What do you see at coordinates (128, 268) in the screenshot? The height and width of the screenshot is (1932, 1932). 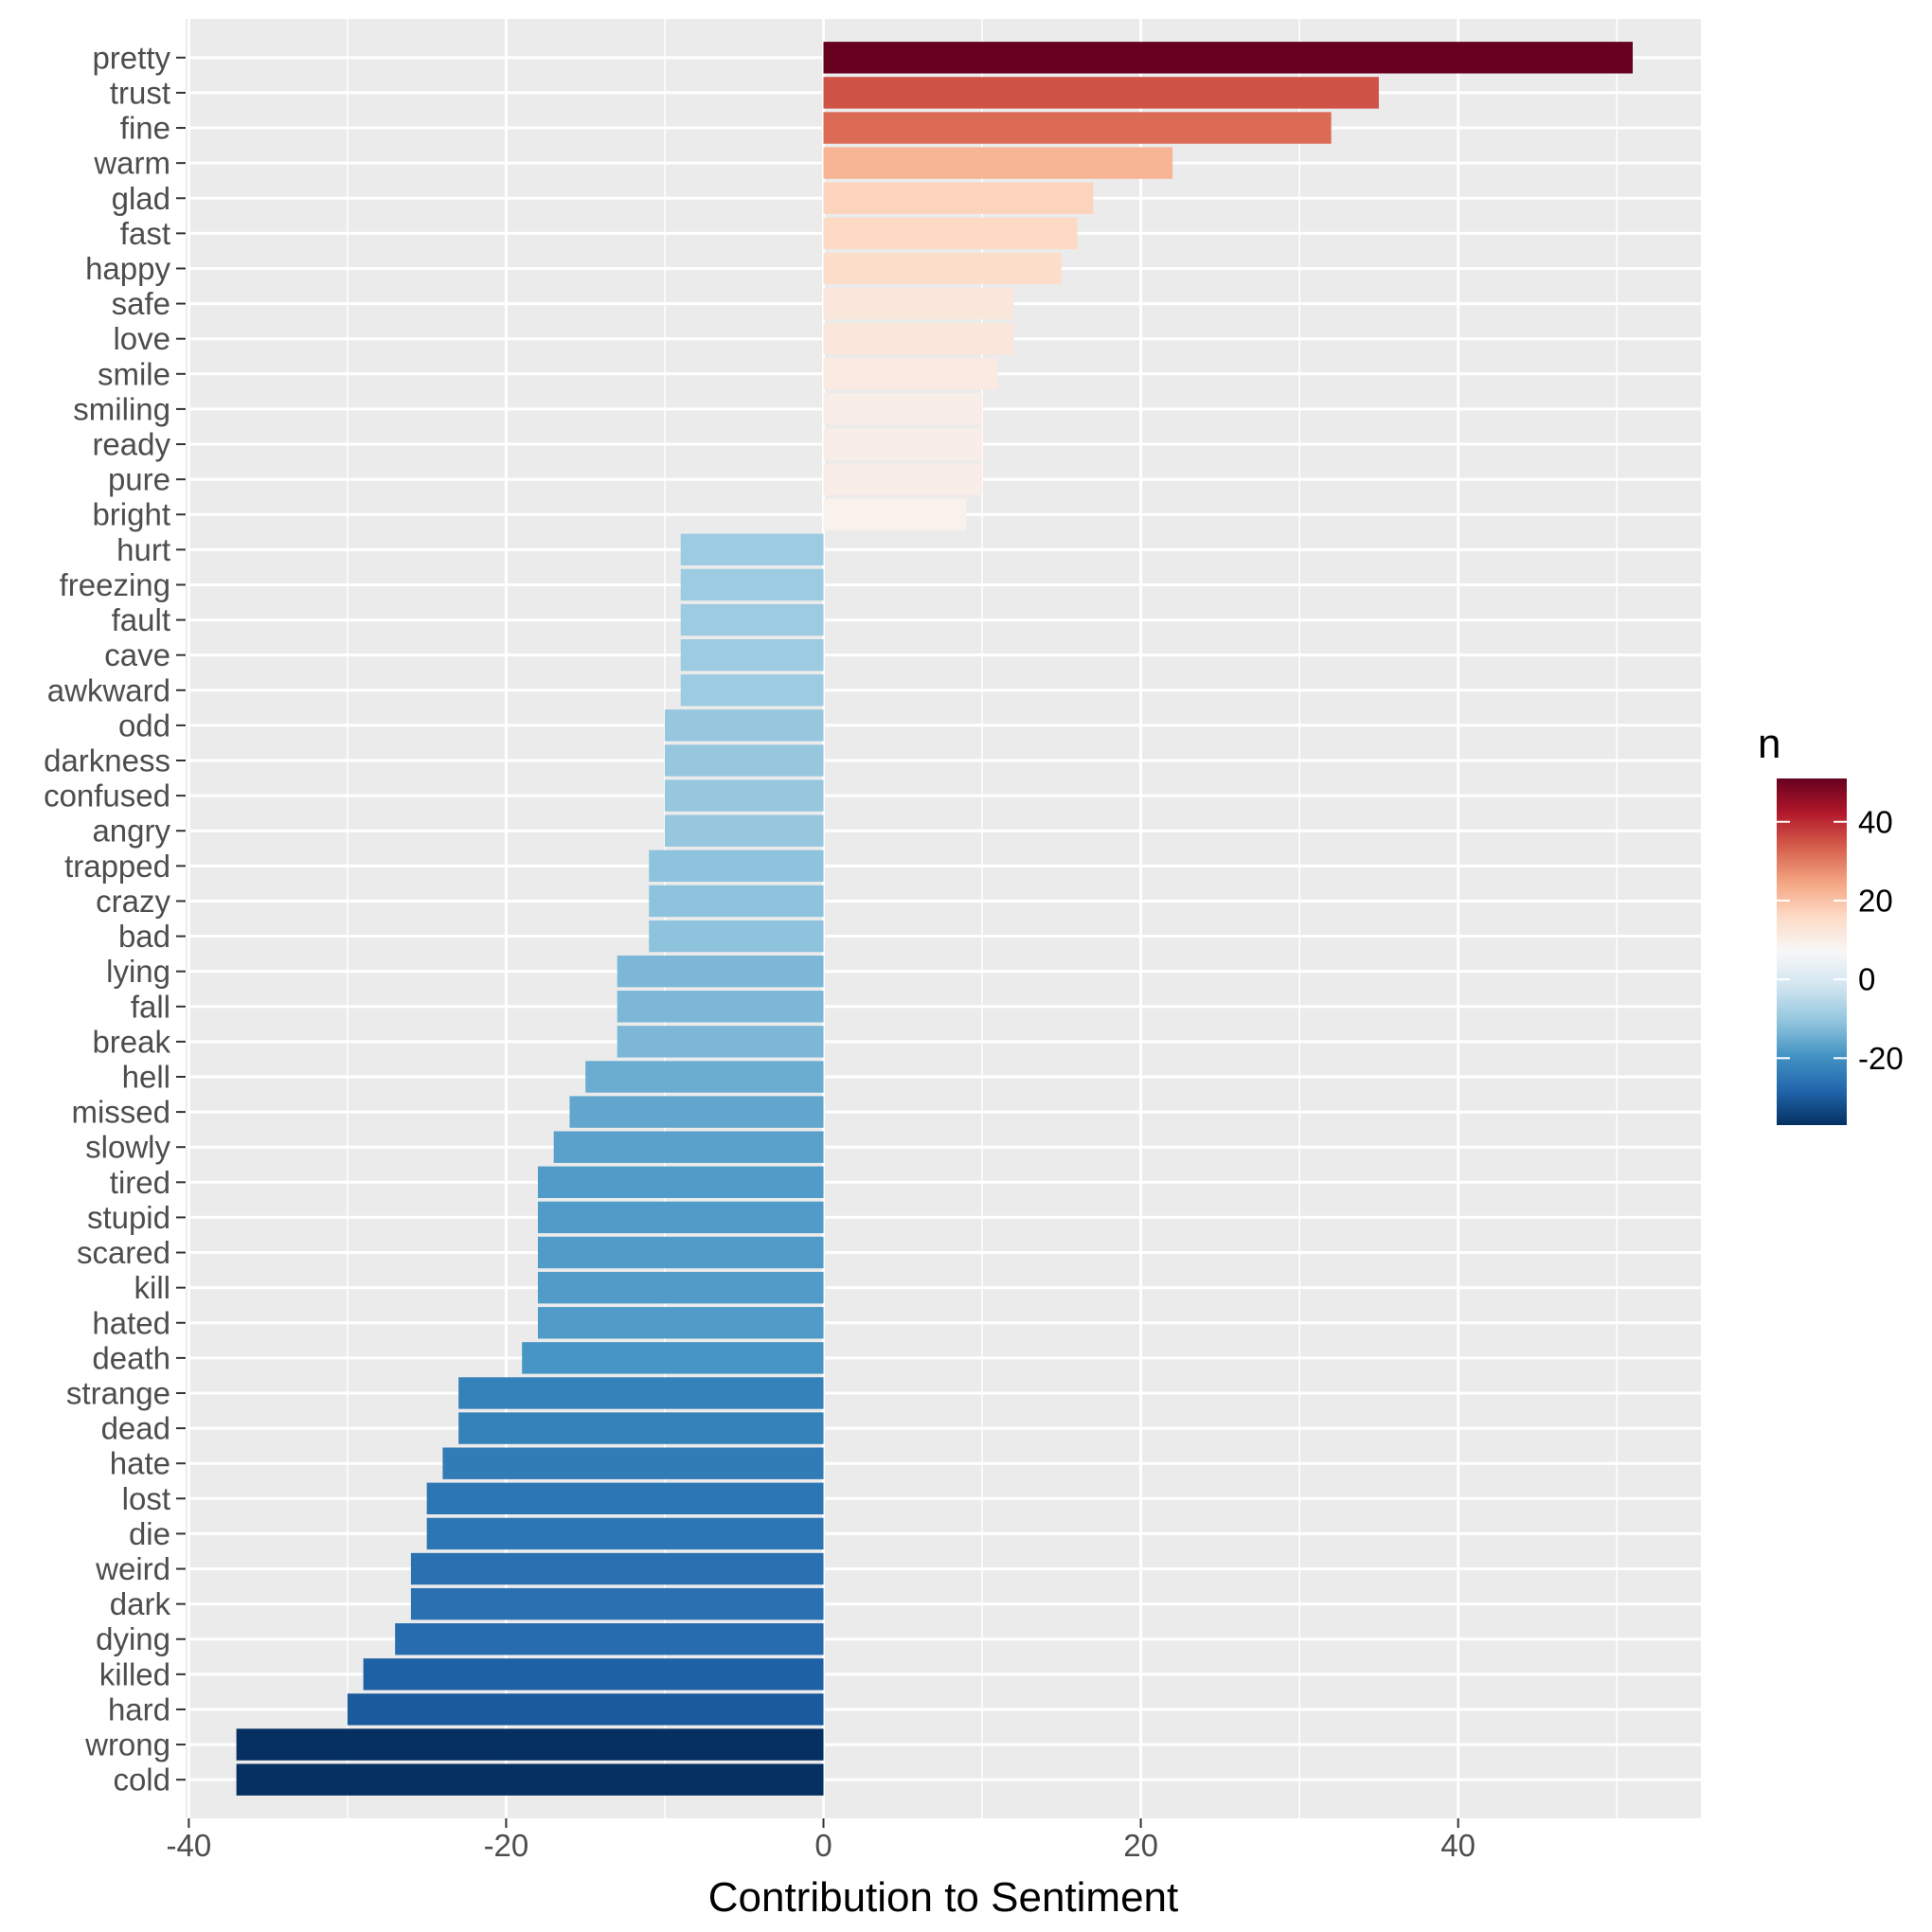 I see `y-tick-label: happy` at bounding box center [128, 268].